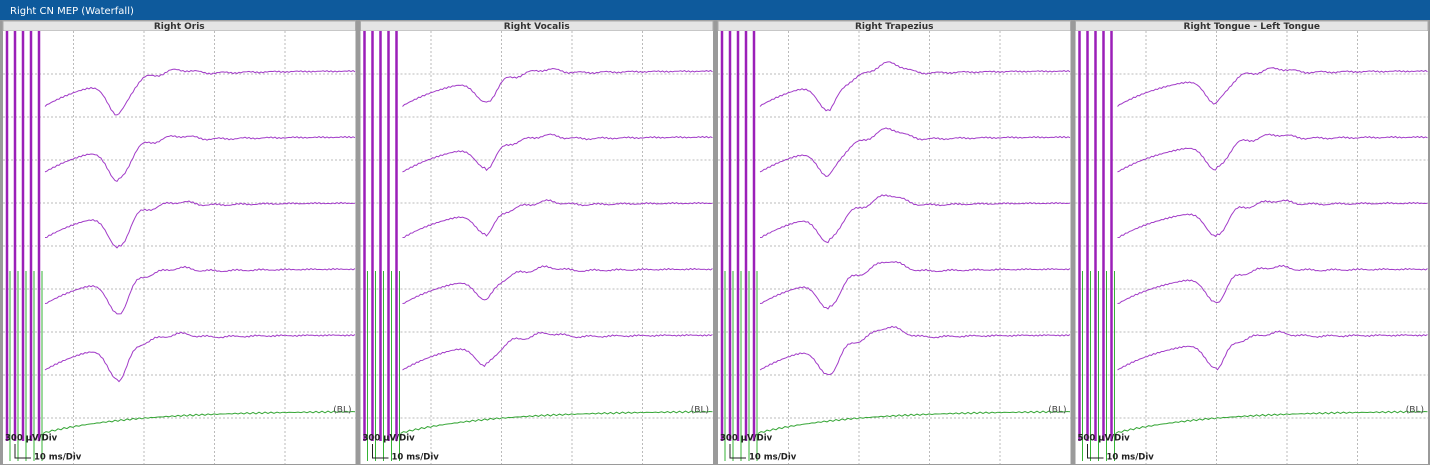 Image resolution: width=1430 pixels, height=469 pixels. I want to click on window-title: Right CN MEP (Waterfall), so click(72, 11).